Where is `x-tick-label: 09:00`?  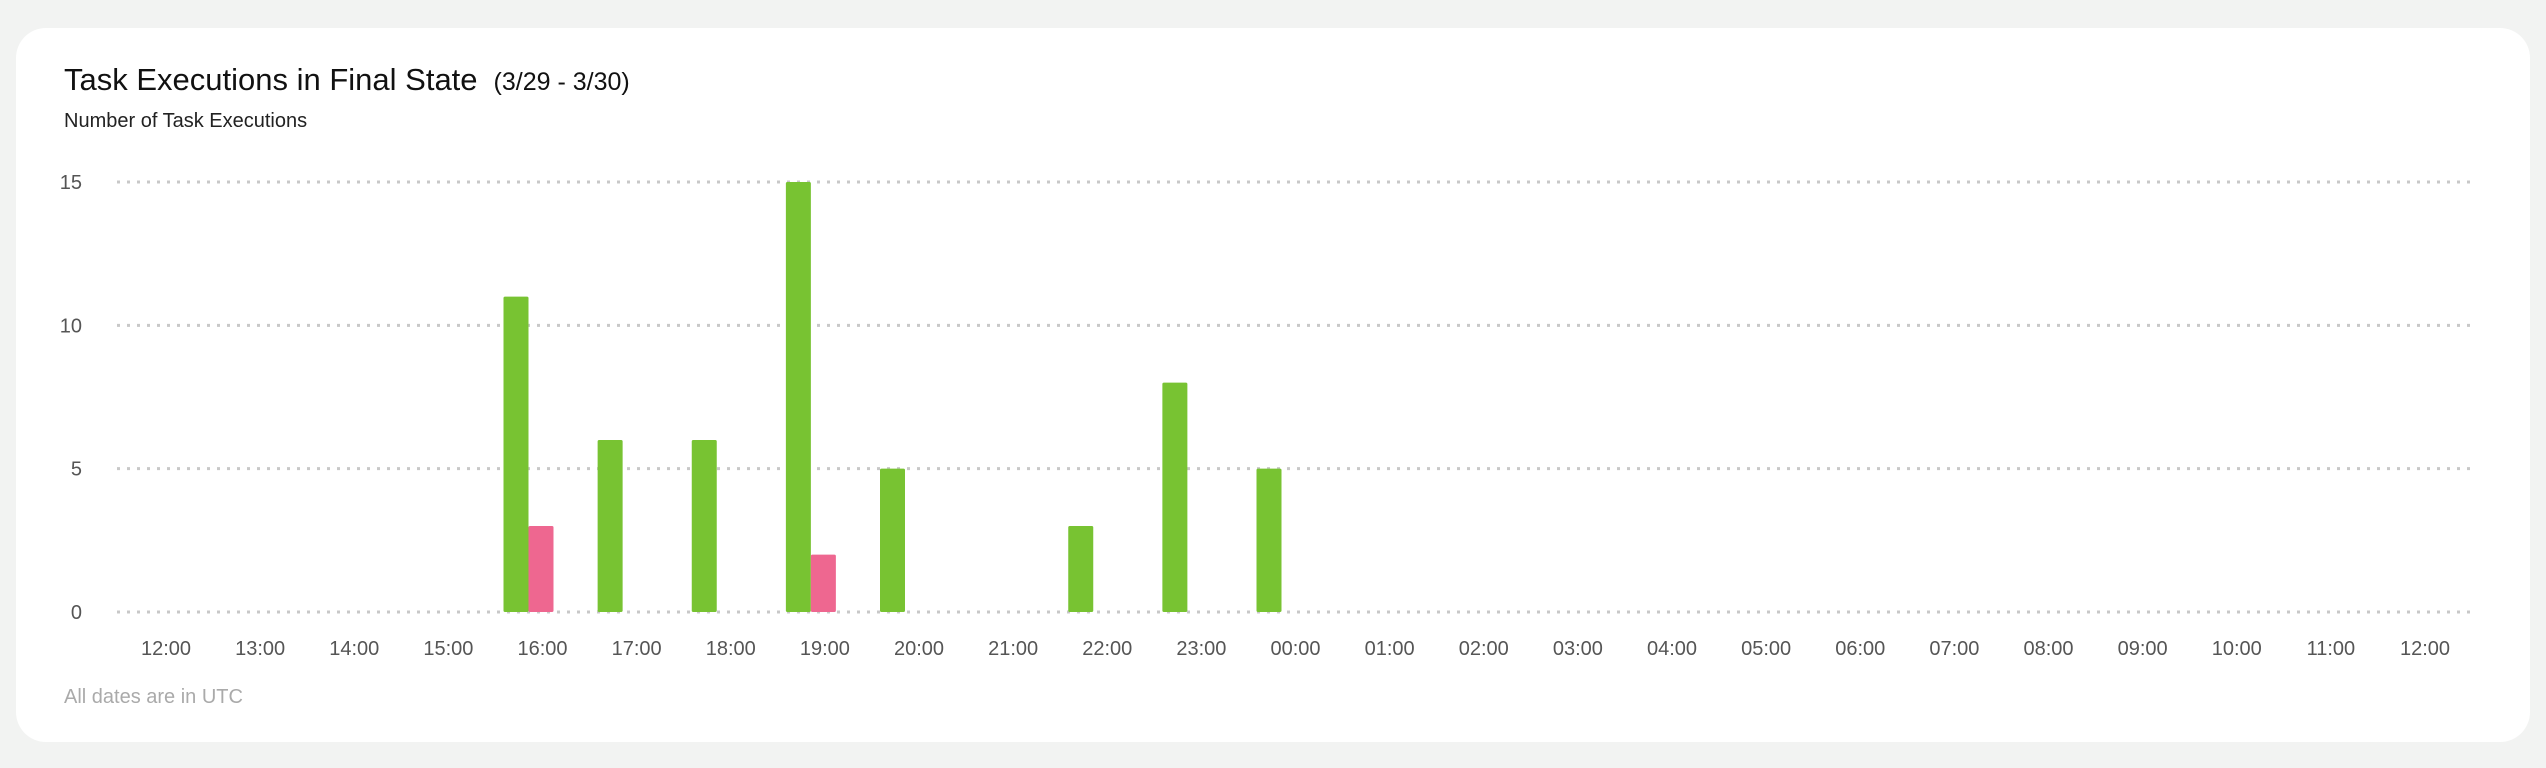 x-tick-label: 09:00 is located at coordinates (2143, 649).